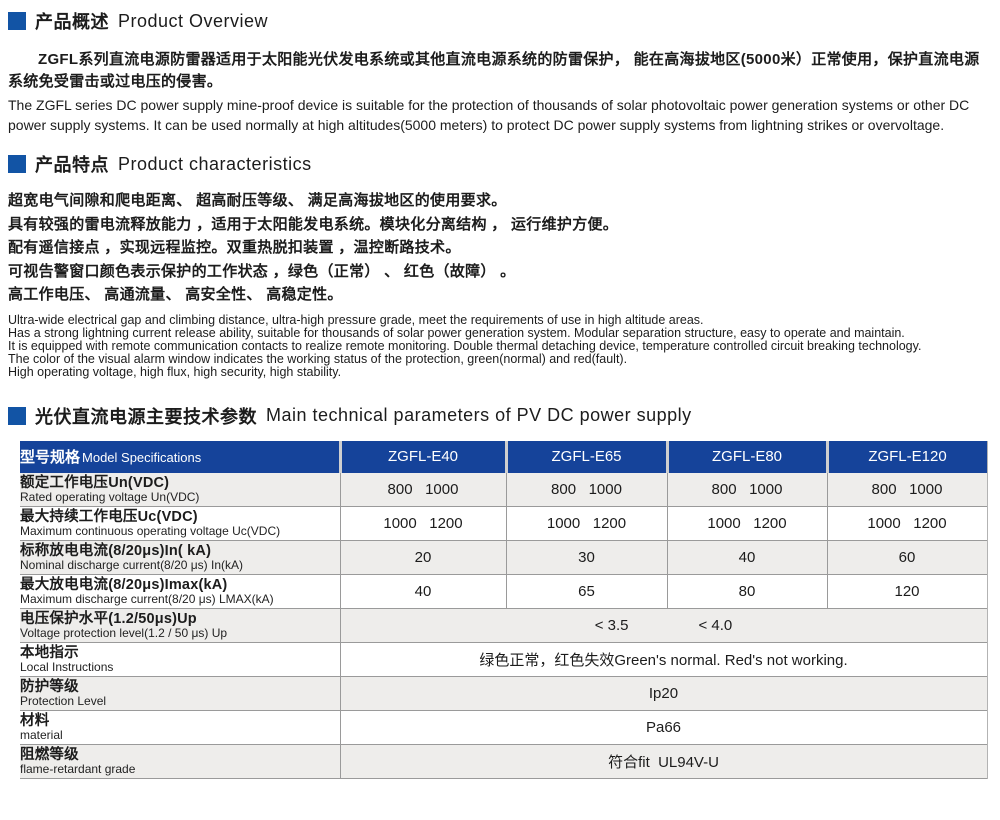 Image resolution: width=1000 pixels, height=820 pixels. Describe the element at coordinates (234, 247) in the screenshot. I see `feature-line-zh: 配有遥信接点 ，实现远程监控。双重热脱扣装置 ，温控断路技术。` at that location.